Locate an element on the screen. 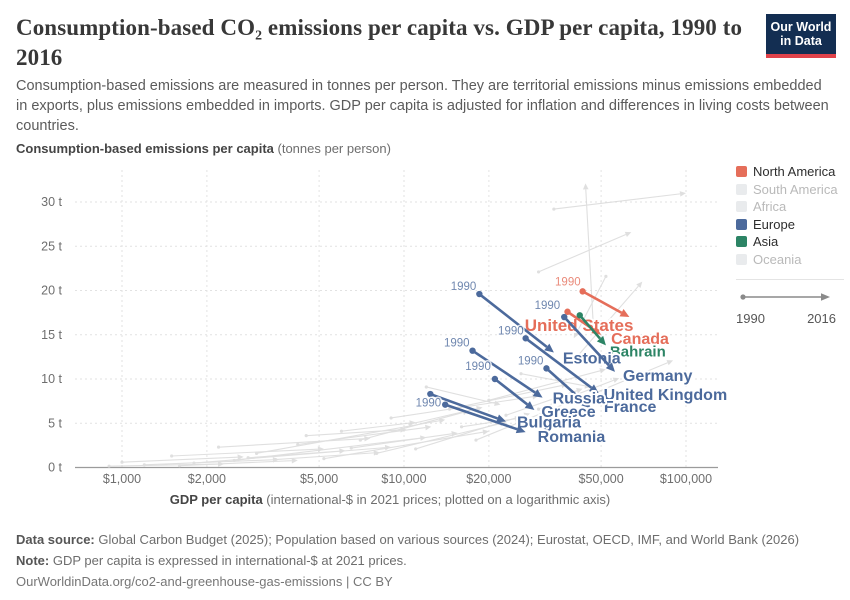 The width and height of the screenshot is (850, 600). owid-logo: Our World in Data is located at coordinates (801, 36).